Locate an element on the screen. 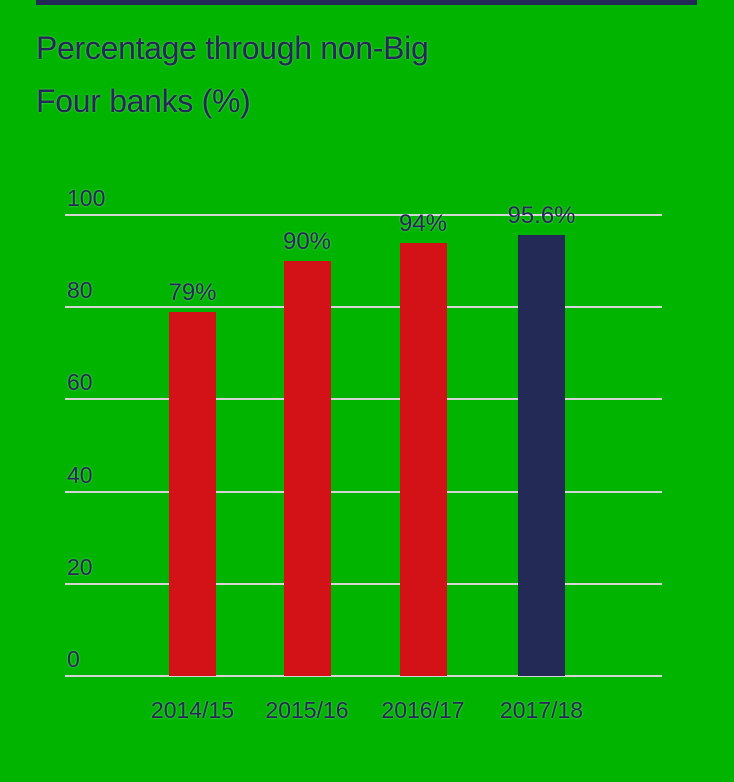  x-category-label: 2015/16 is located at coordinates (307, 710).